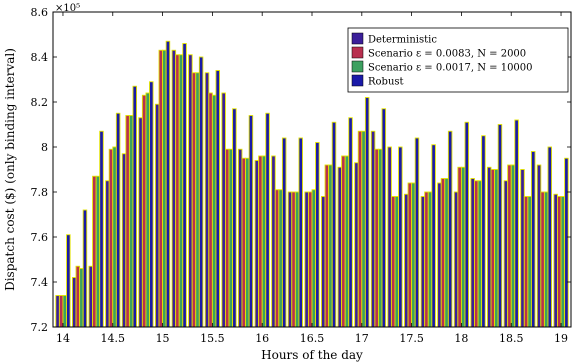  What do you see at coordinates (511, 338) in the screenshot?
I see `x-tick-label-9: 18.5` at bounding box center [511, 338].